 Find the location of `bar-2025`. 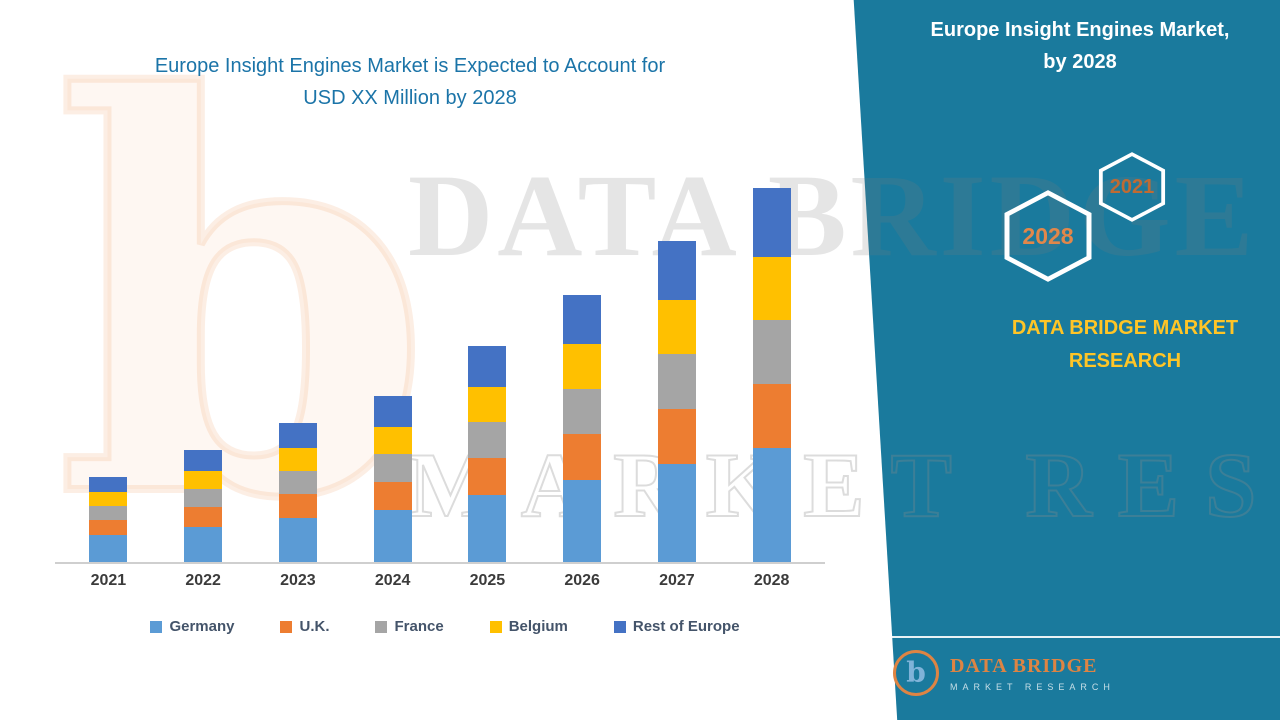

bar-2025 is located at coordinates (487, 454).